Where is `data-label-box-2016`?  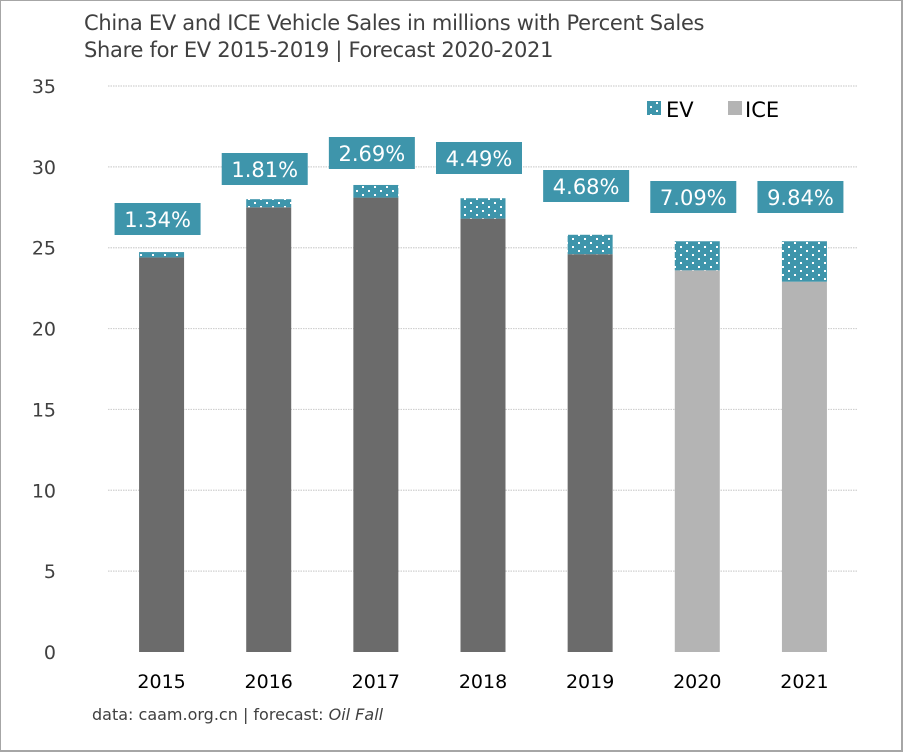
data-label-box-2016 is located at coordinates (264, 169).